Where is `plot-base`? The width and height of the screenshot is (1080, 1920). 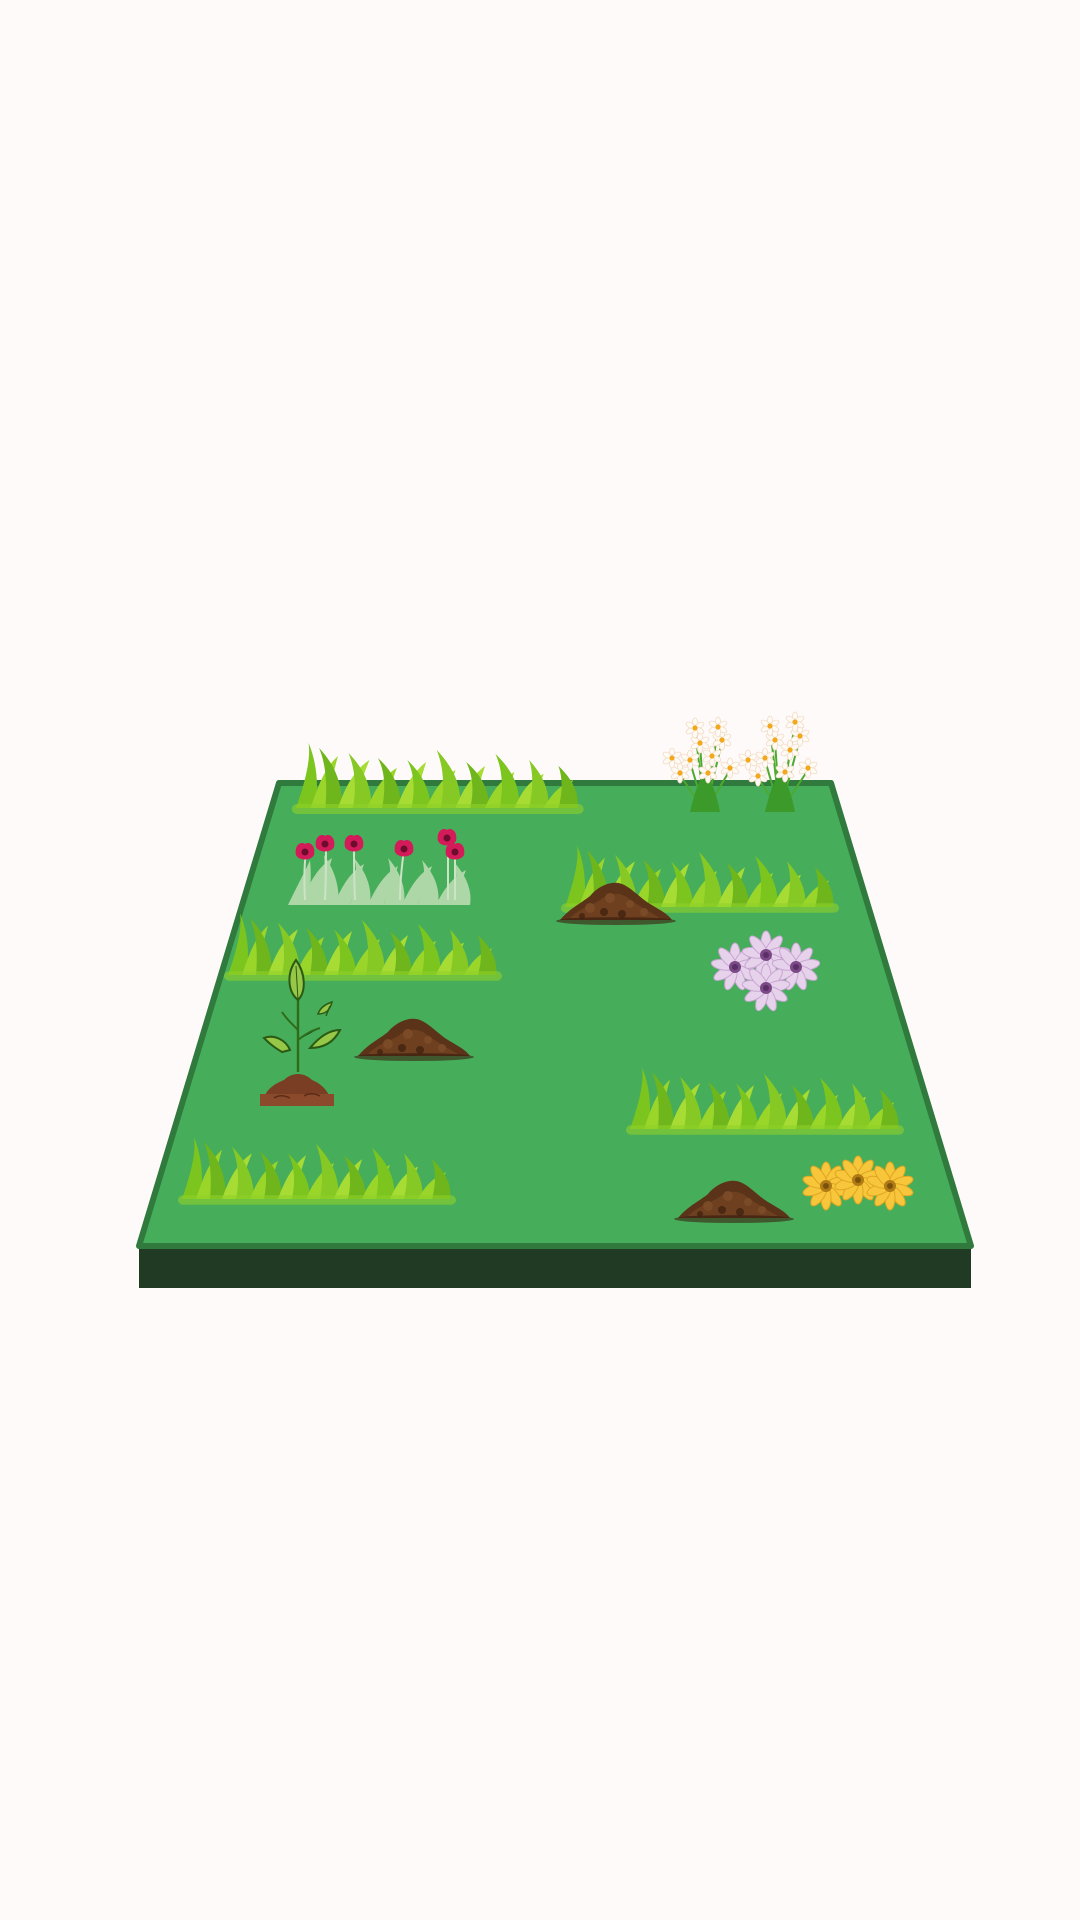 plot-base is located at coordinates (555, 1267).